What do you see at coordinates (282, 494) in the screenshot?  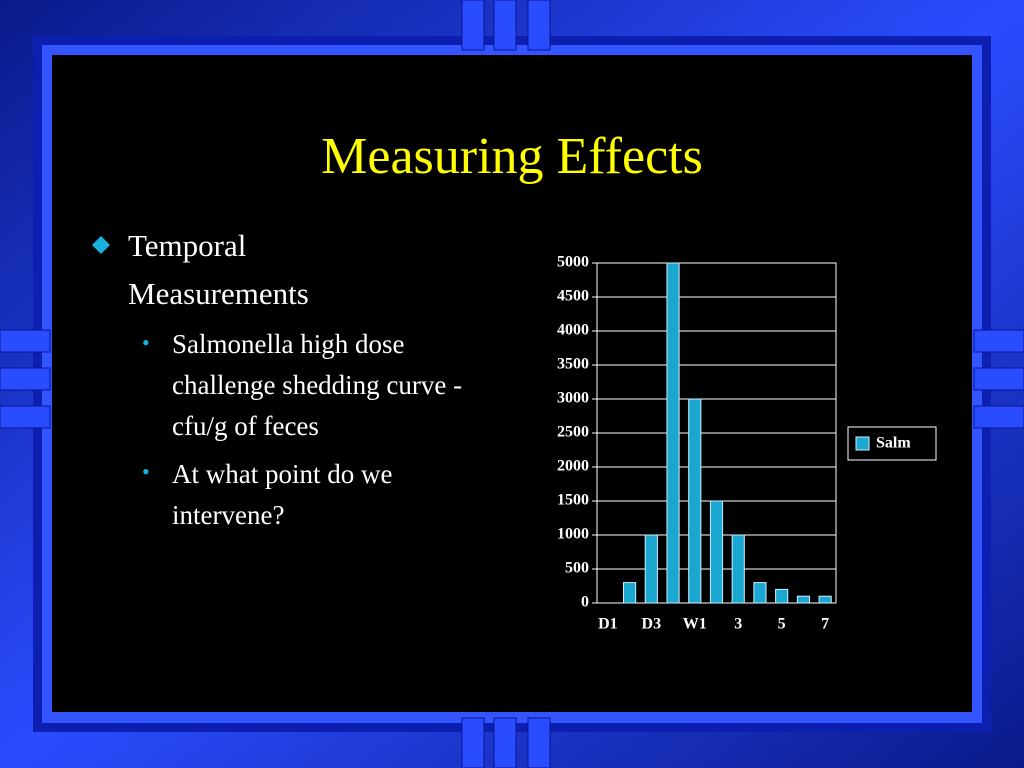 I see `sub-bullet: At what point do we intervene?` at bounding box center [282, 494].